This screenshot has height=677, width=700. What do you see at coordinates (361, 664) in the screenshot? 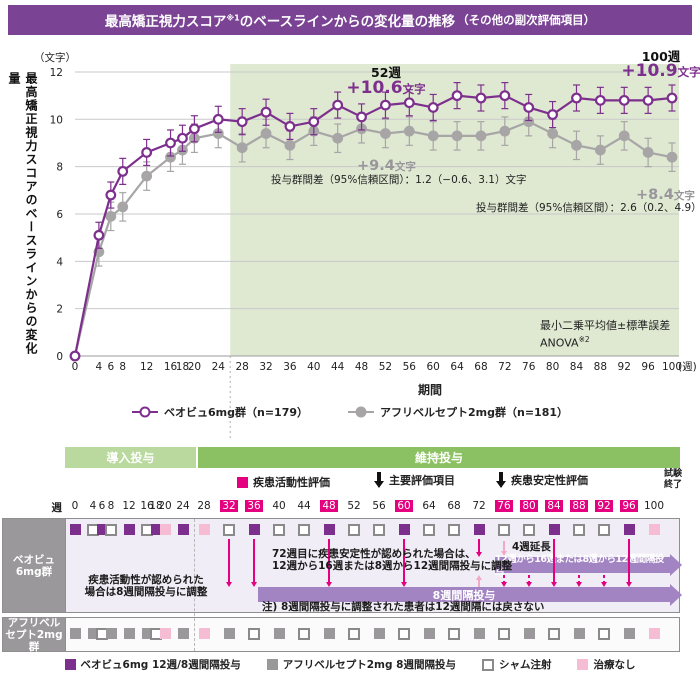
I see `legend-aflibercept-dose: アフリベルセプト2mg 8週間隔投与` at bounding box center [361, 664].